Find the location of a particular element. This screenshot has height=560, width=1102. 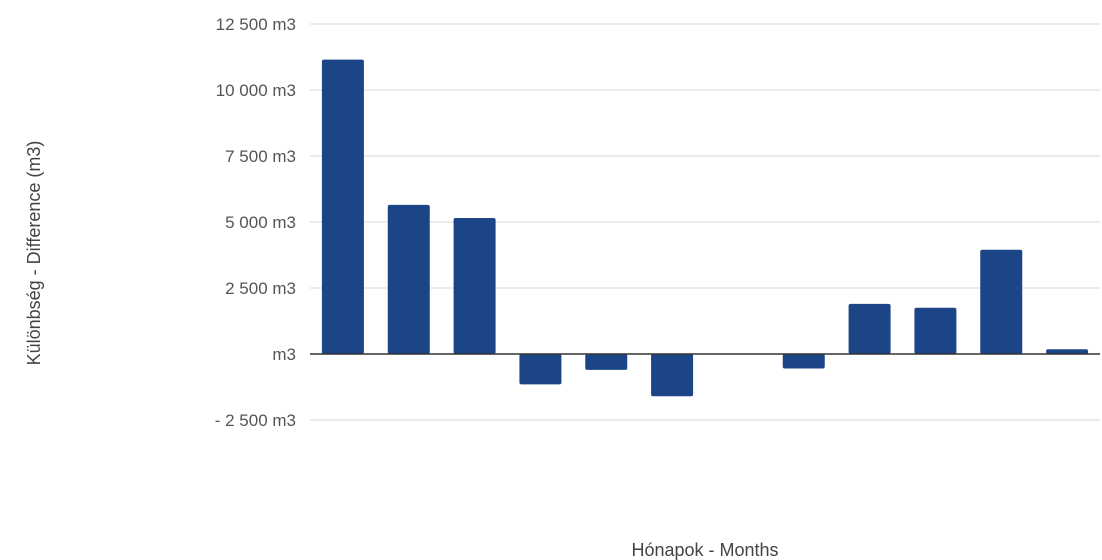

y-tick-label: 5 000 m3 is located at coordinates (260, 222).